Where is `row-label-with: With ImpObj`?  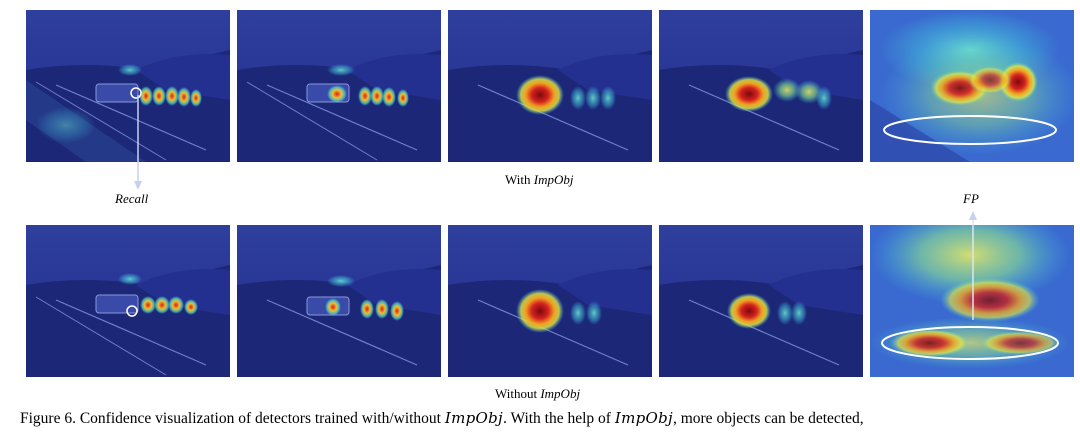 row-label-with: With ImpObj is located at coordinates (539, 179).